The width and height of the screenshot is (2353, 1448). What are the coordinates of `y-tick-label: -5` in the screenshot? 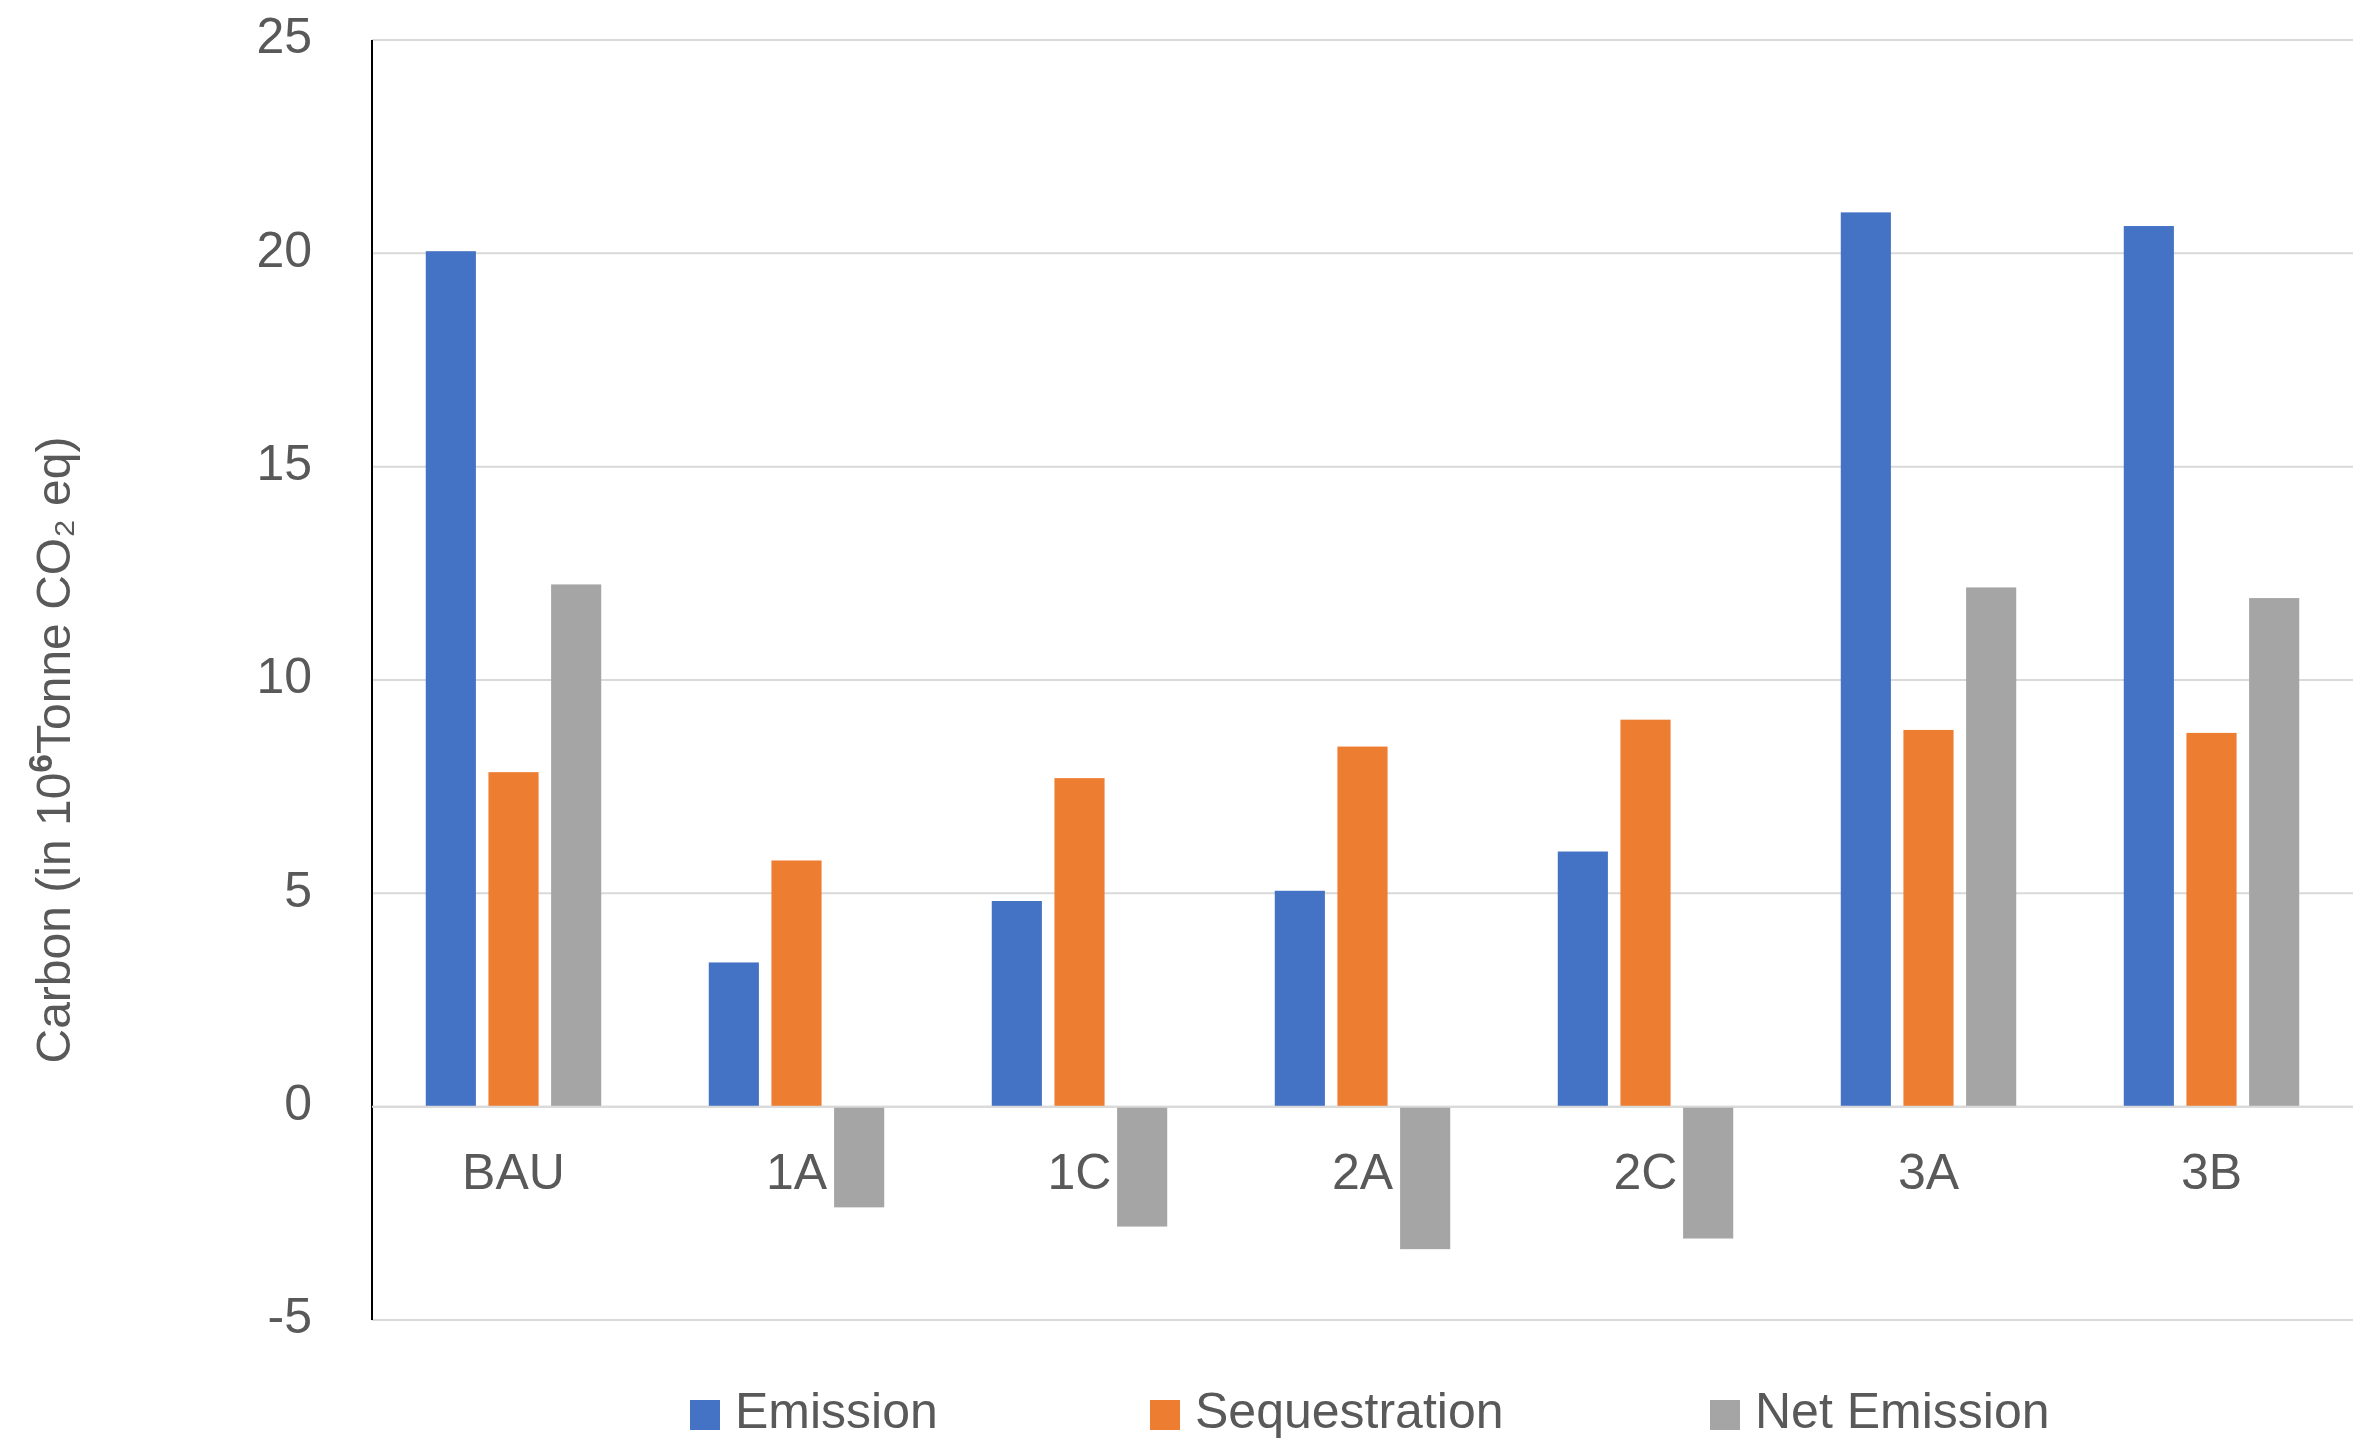 It's located at (289, 1316).